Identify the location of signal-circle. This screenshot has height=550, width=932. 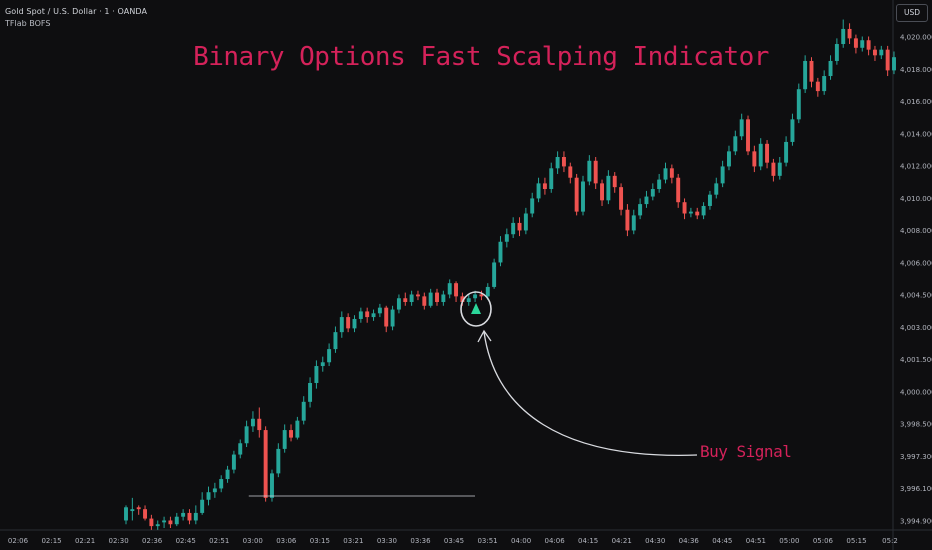
(476, 309).